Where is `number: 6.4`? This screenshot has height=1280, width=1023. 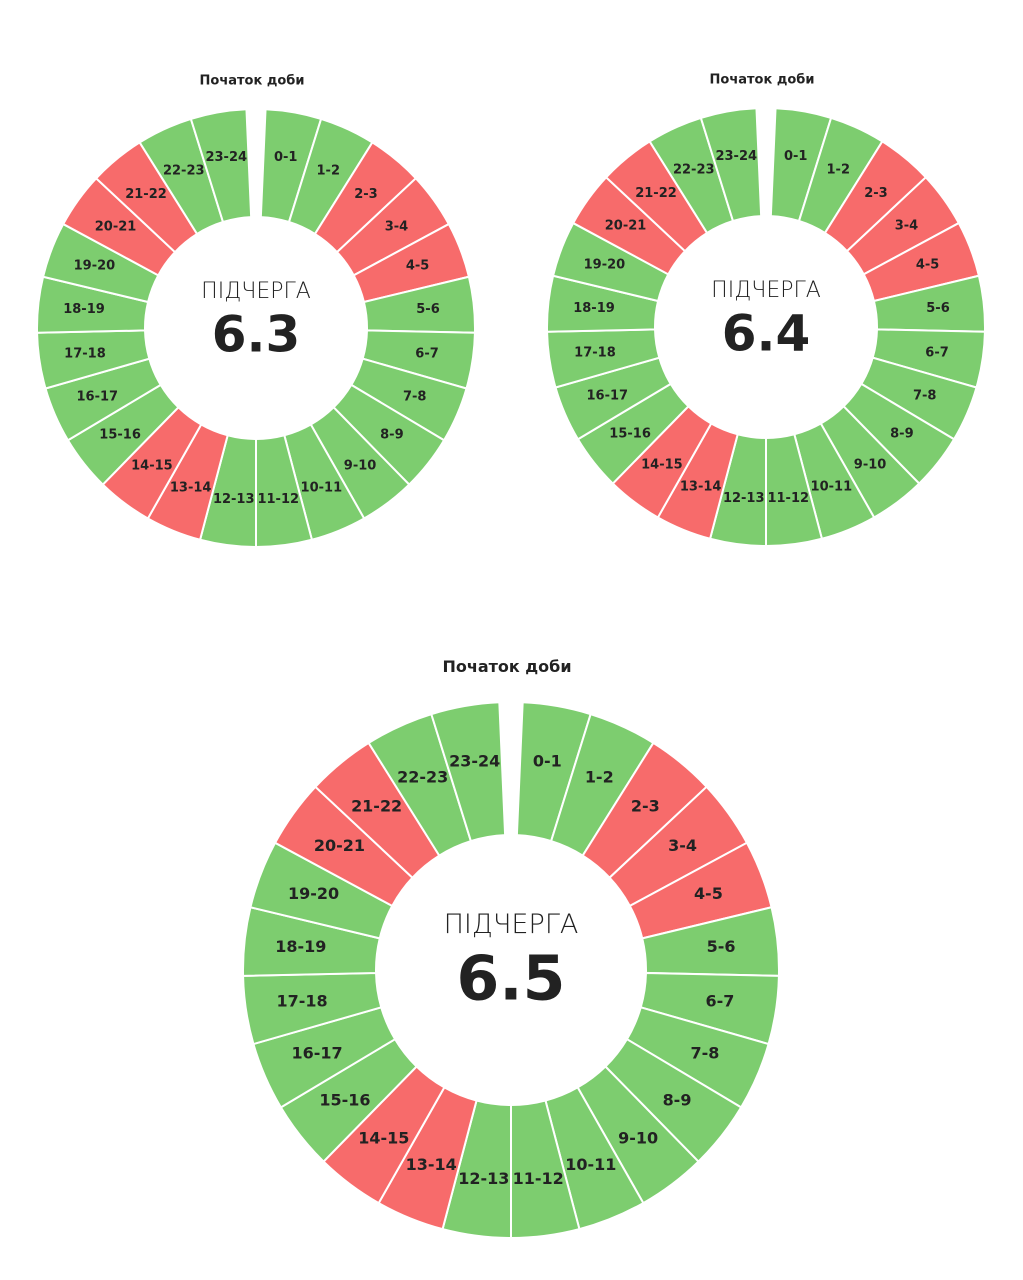 number: 6.4 is located at coordinates (766, 334).